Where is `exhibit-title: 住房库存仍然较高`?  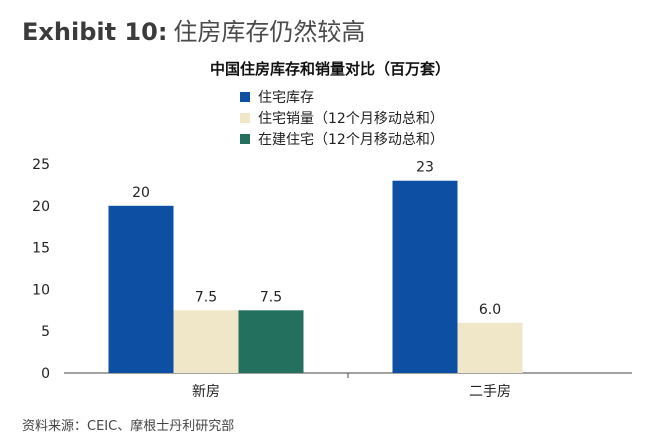 exhibit-title: 住房库存仍然较高 is located at coordinates (269, 32).